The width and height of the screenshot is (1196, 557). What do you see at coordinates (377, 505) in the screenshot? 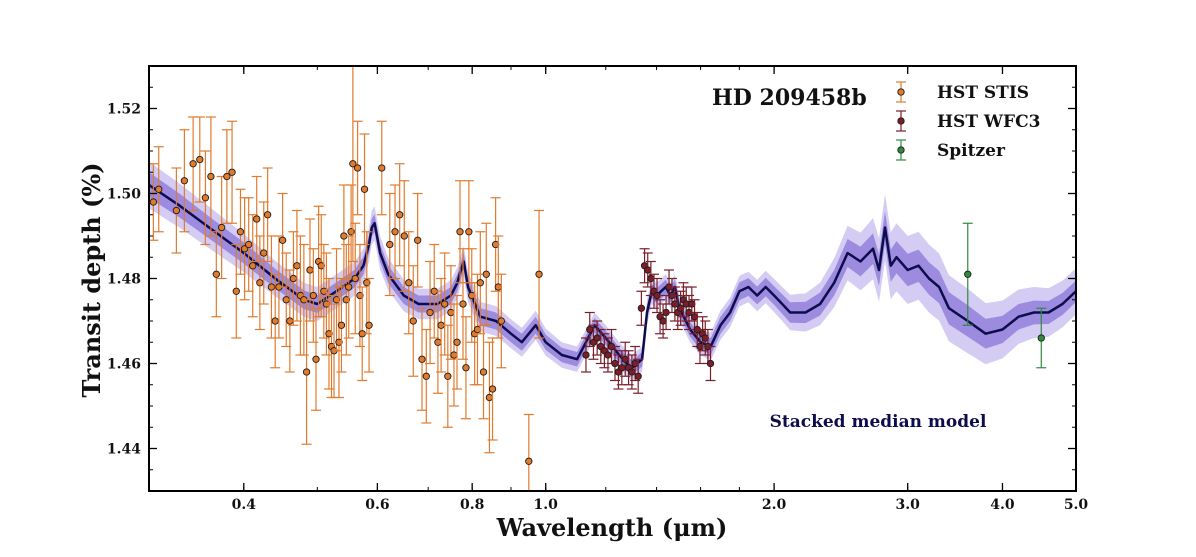
I see `x-tick-label: 0.6` at bounding box center [377, 505].